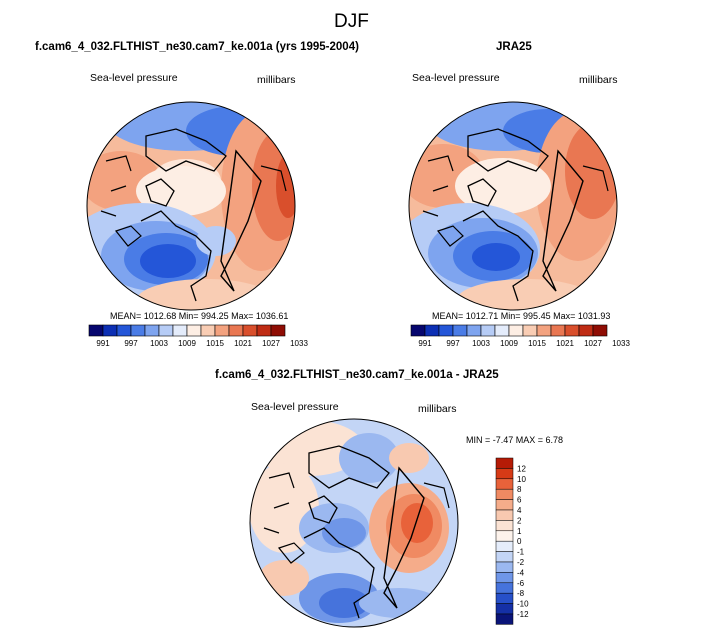 This screenshot has height=631, width=705. I want to click on diff-units-label: millibars, so click(437, 409).